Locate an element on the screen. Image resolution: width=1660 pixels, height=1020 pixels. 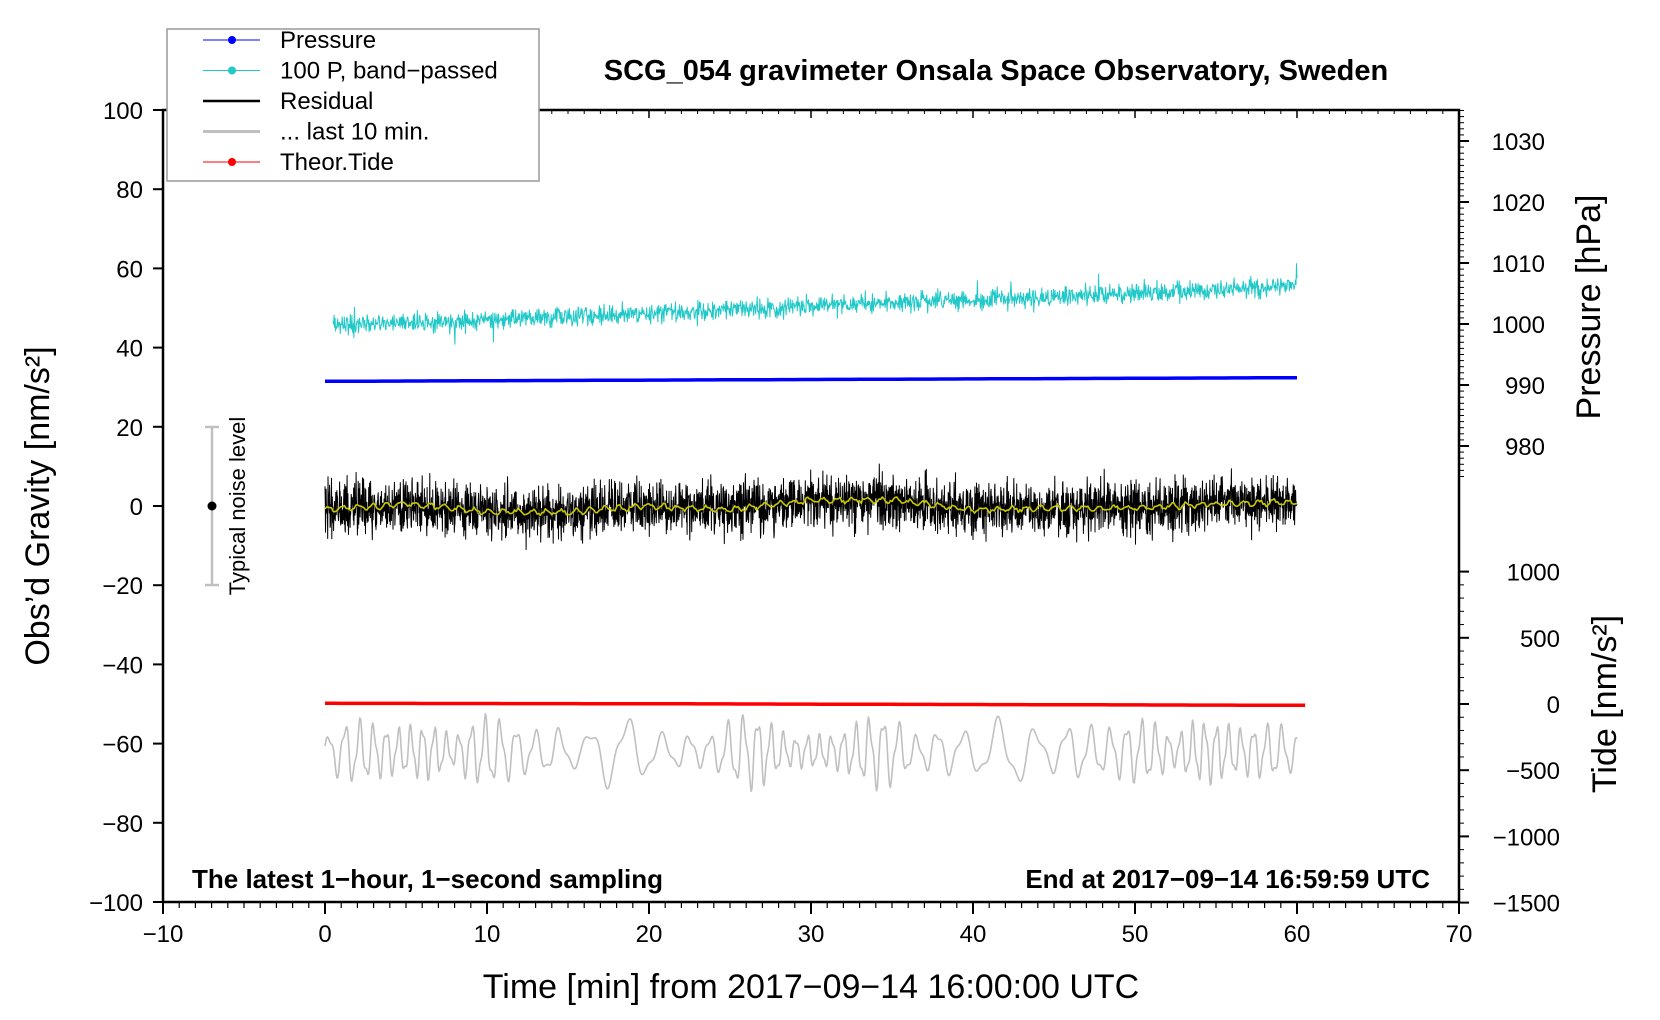
noise-level-label: Typical noise level is located at coordinates (237, 506).